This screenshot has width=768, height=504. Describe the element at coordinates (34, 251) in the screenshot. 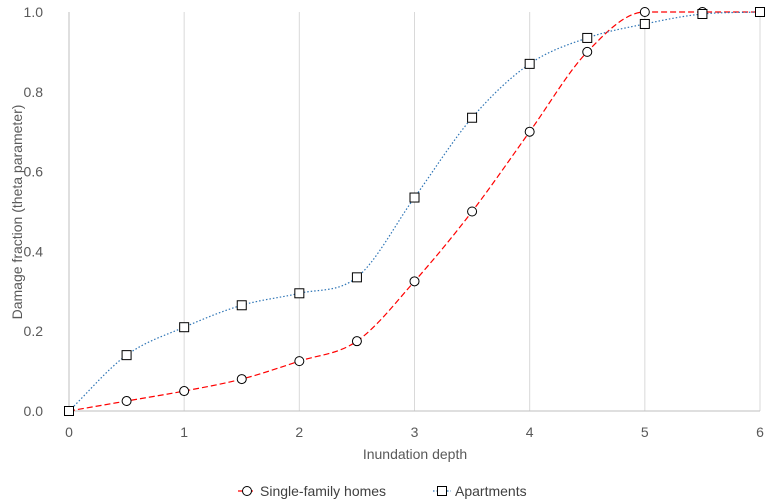

I see `y-tick-label: 0.4` at that location.